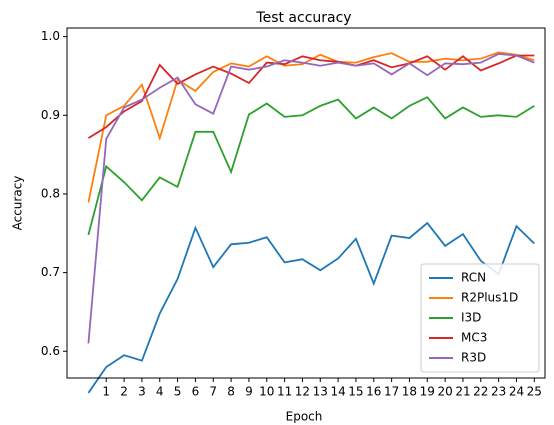 The width and height of the screenshot is (554, 425). What do you see at coordinates (409, 392) in the screenshot?
I see `x-tick-label: 18` at bounding box center [409, 392].